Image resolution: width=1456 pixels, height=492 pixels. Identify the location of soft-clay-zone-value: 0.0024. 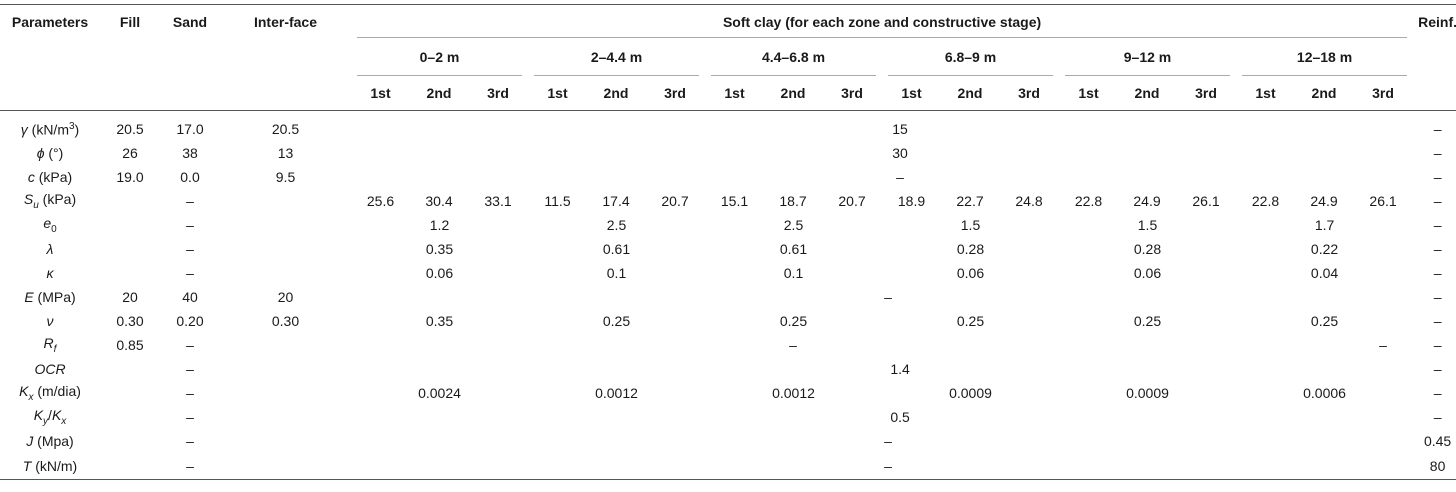
(439, 393).